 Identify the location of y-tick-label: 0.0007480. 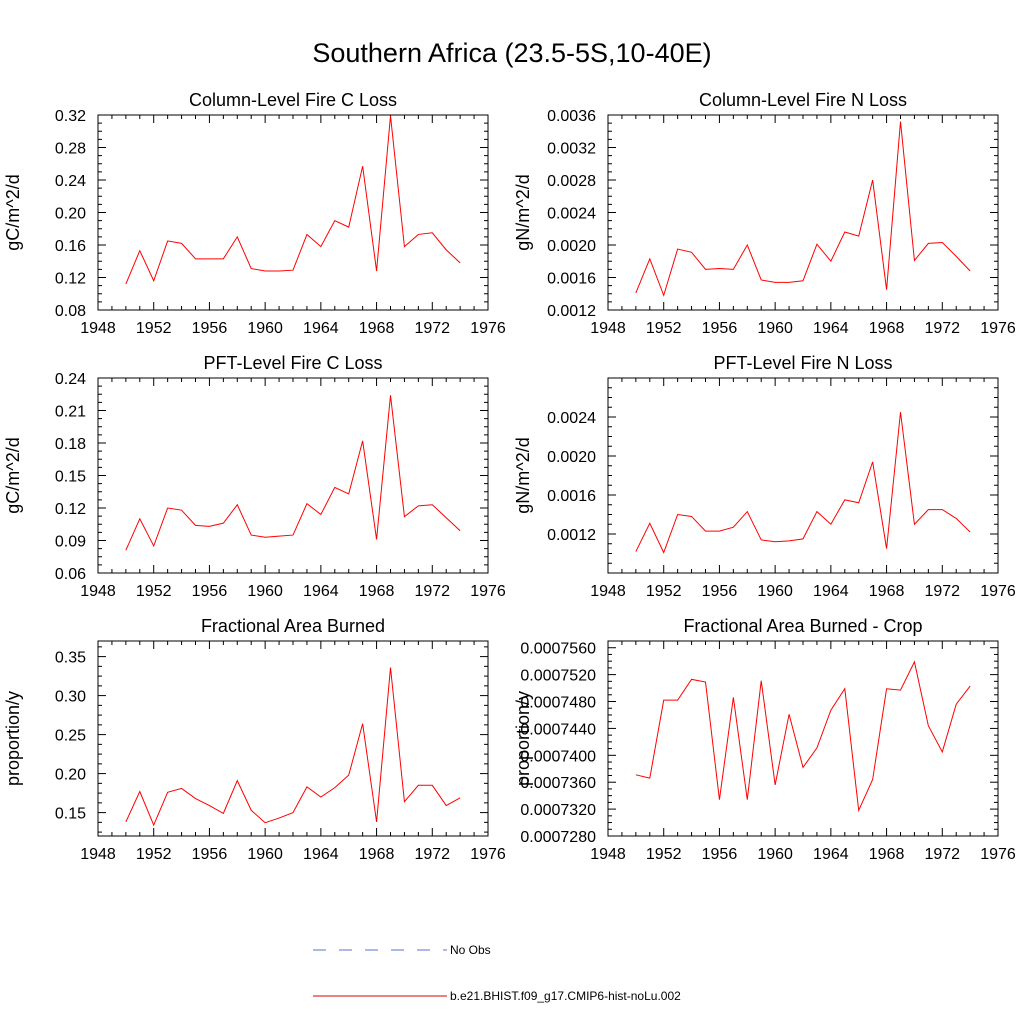
(558, 703).